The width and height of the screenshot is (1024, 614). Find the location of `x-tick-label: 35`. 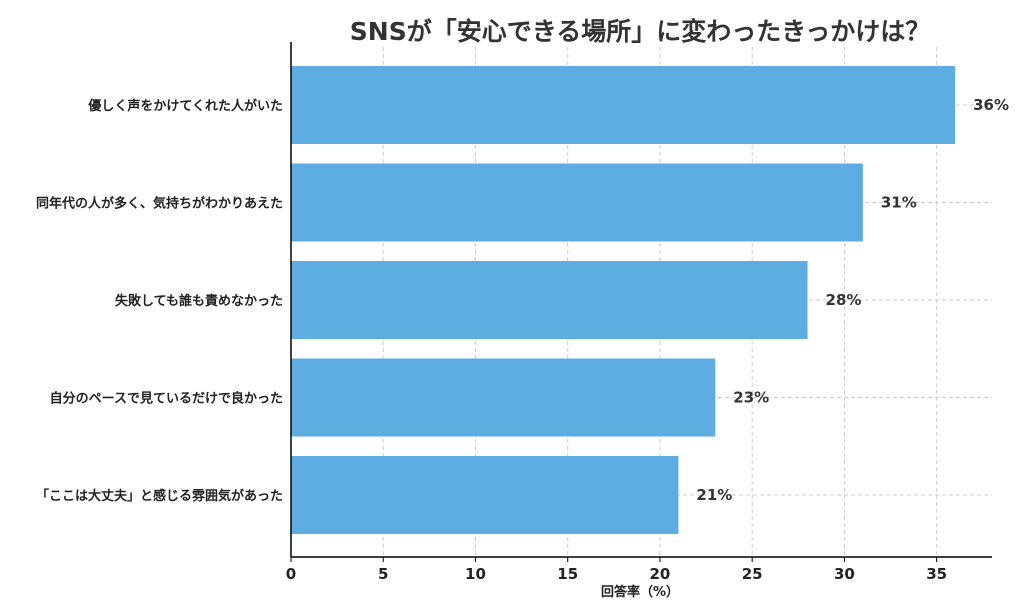

x-tick-label: 35 is located at coordinates (936, 574).